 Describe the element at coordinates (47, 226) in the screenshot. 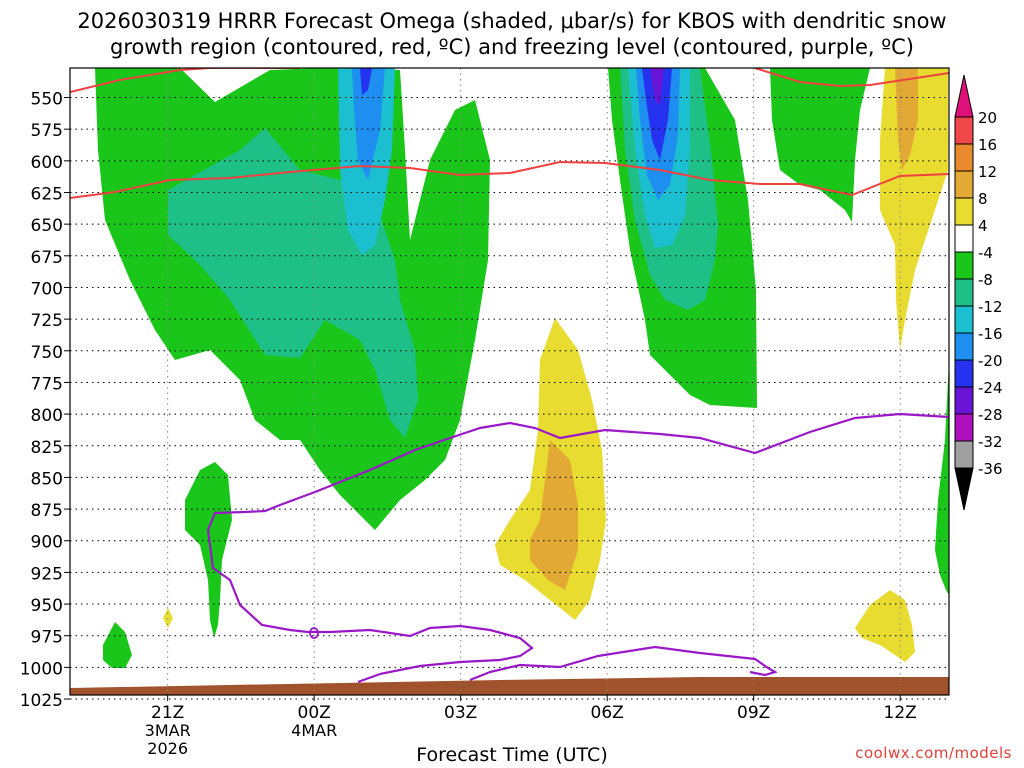

I see `y-tick-label: 650` at that location.